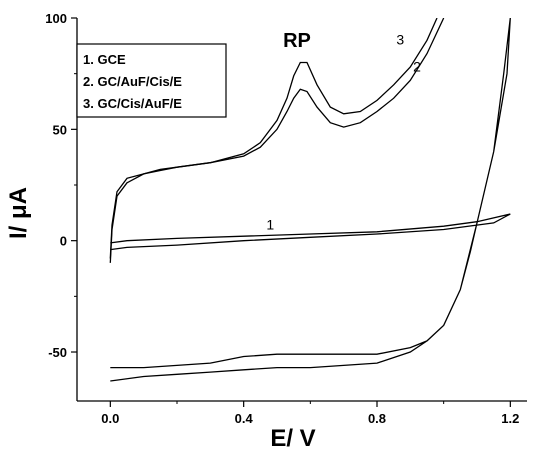  I want to click on y-axis-title: I/ μA, so click(18, 213).